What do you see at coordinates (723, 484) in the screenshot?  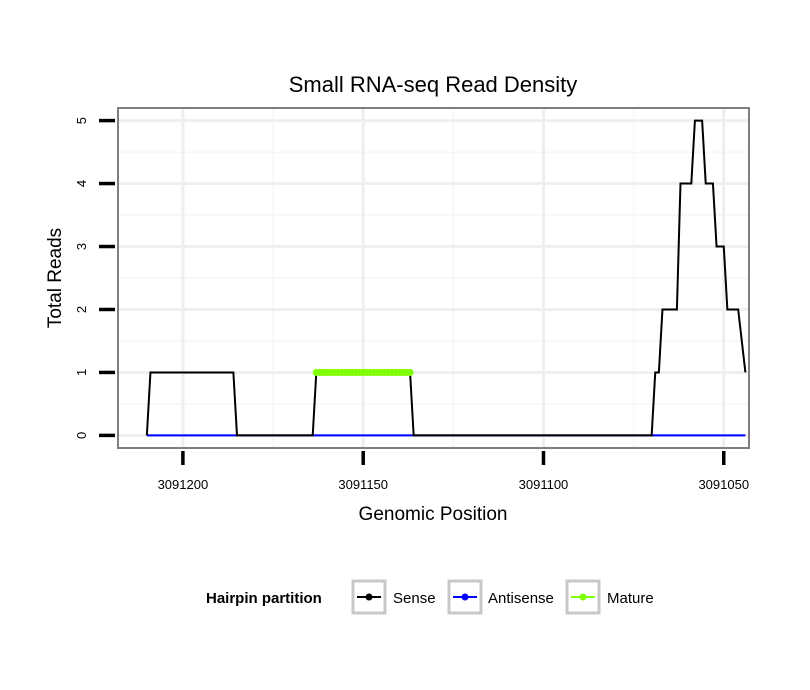 I see `x-tick-label: 3091050` at bounding box center [723, 484].